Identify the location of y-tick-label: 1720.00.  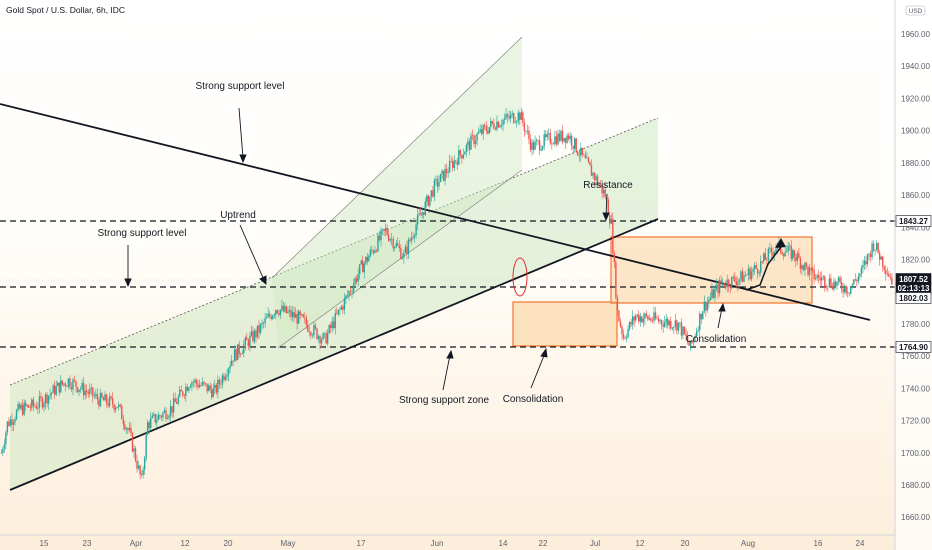
(915, 421).